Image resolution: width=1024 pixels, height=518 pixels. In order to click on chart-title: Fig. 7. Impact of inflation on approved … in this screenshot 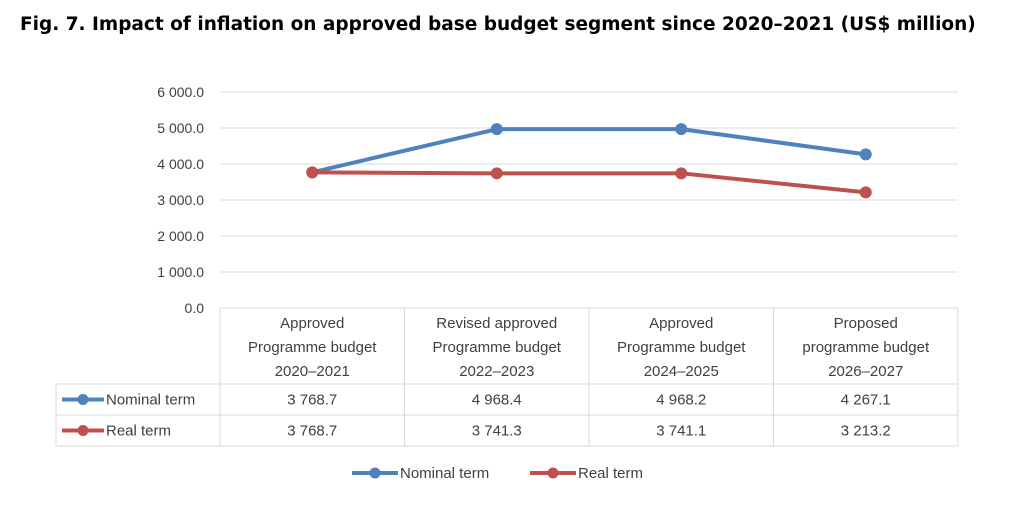, I will do `click(498, 24)`.